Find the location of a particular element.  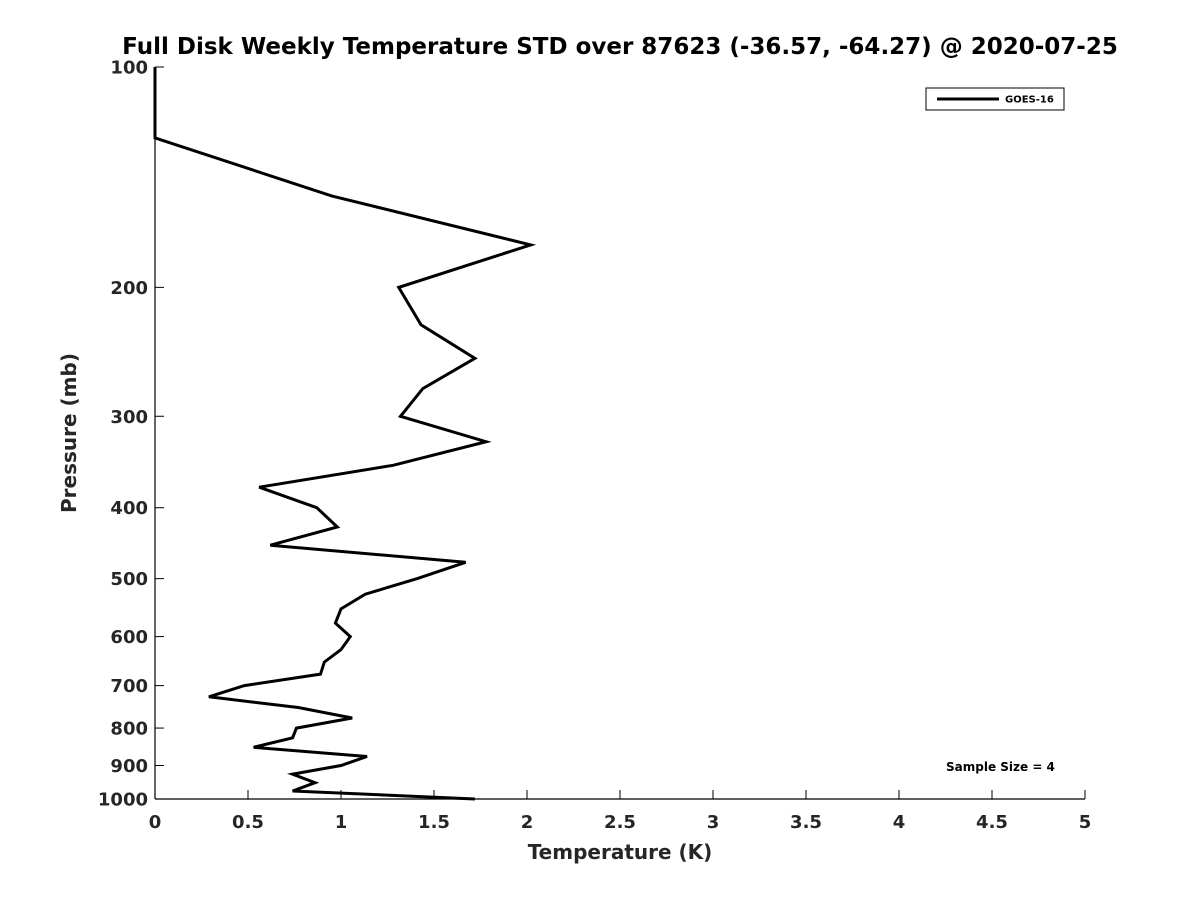

y-tick-label: 800 is located at coordinates (129, 729).